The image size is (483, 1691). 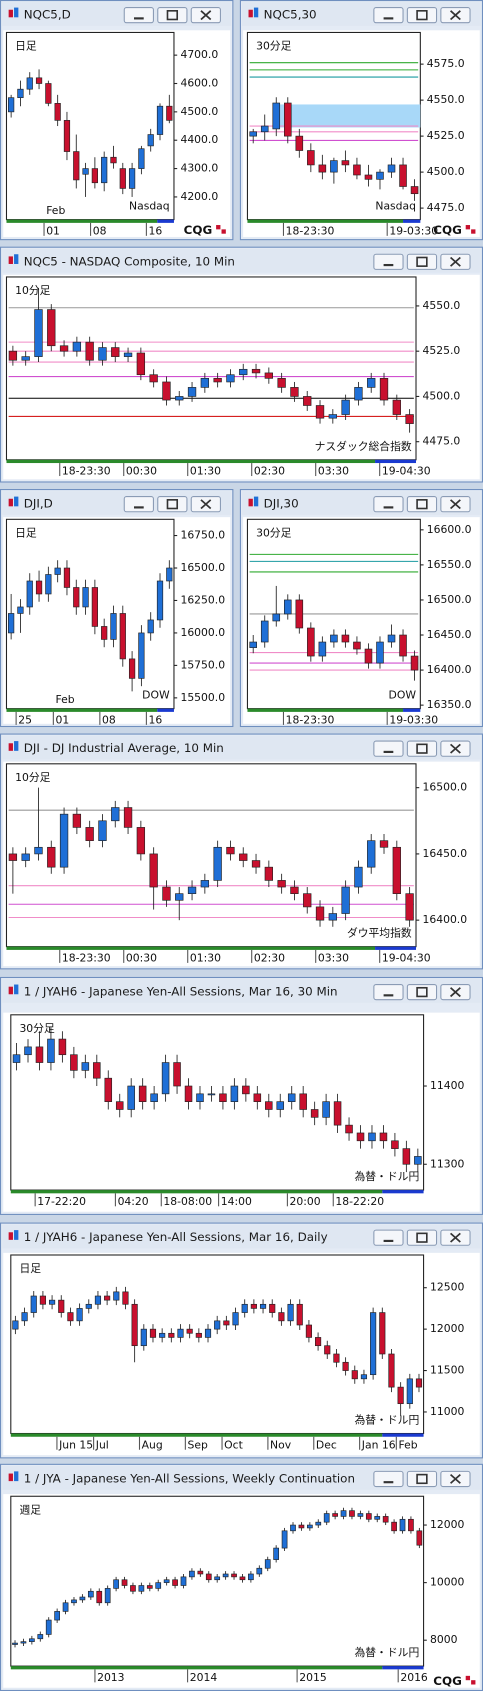 What do you see at coordinates (455, 261) in the screenshot?
I see `button-icon` at bounding box center [455, 261].